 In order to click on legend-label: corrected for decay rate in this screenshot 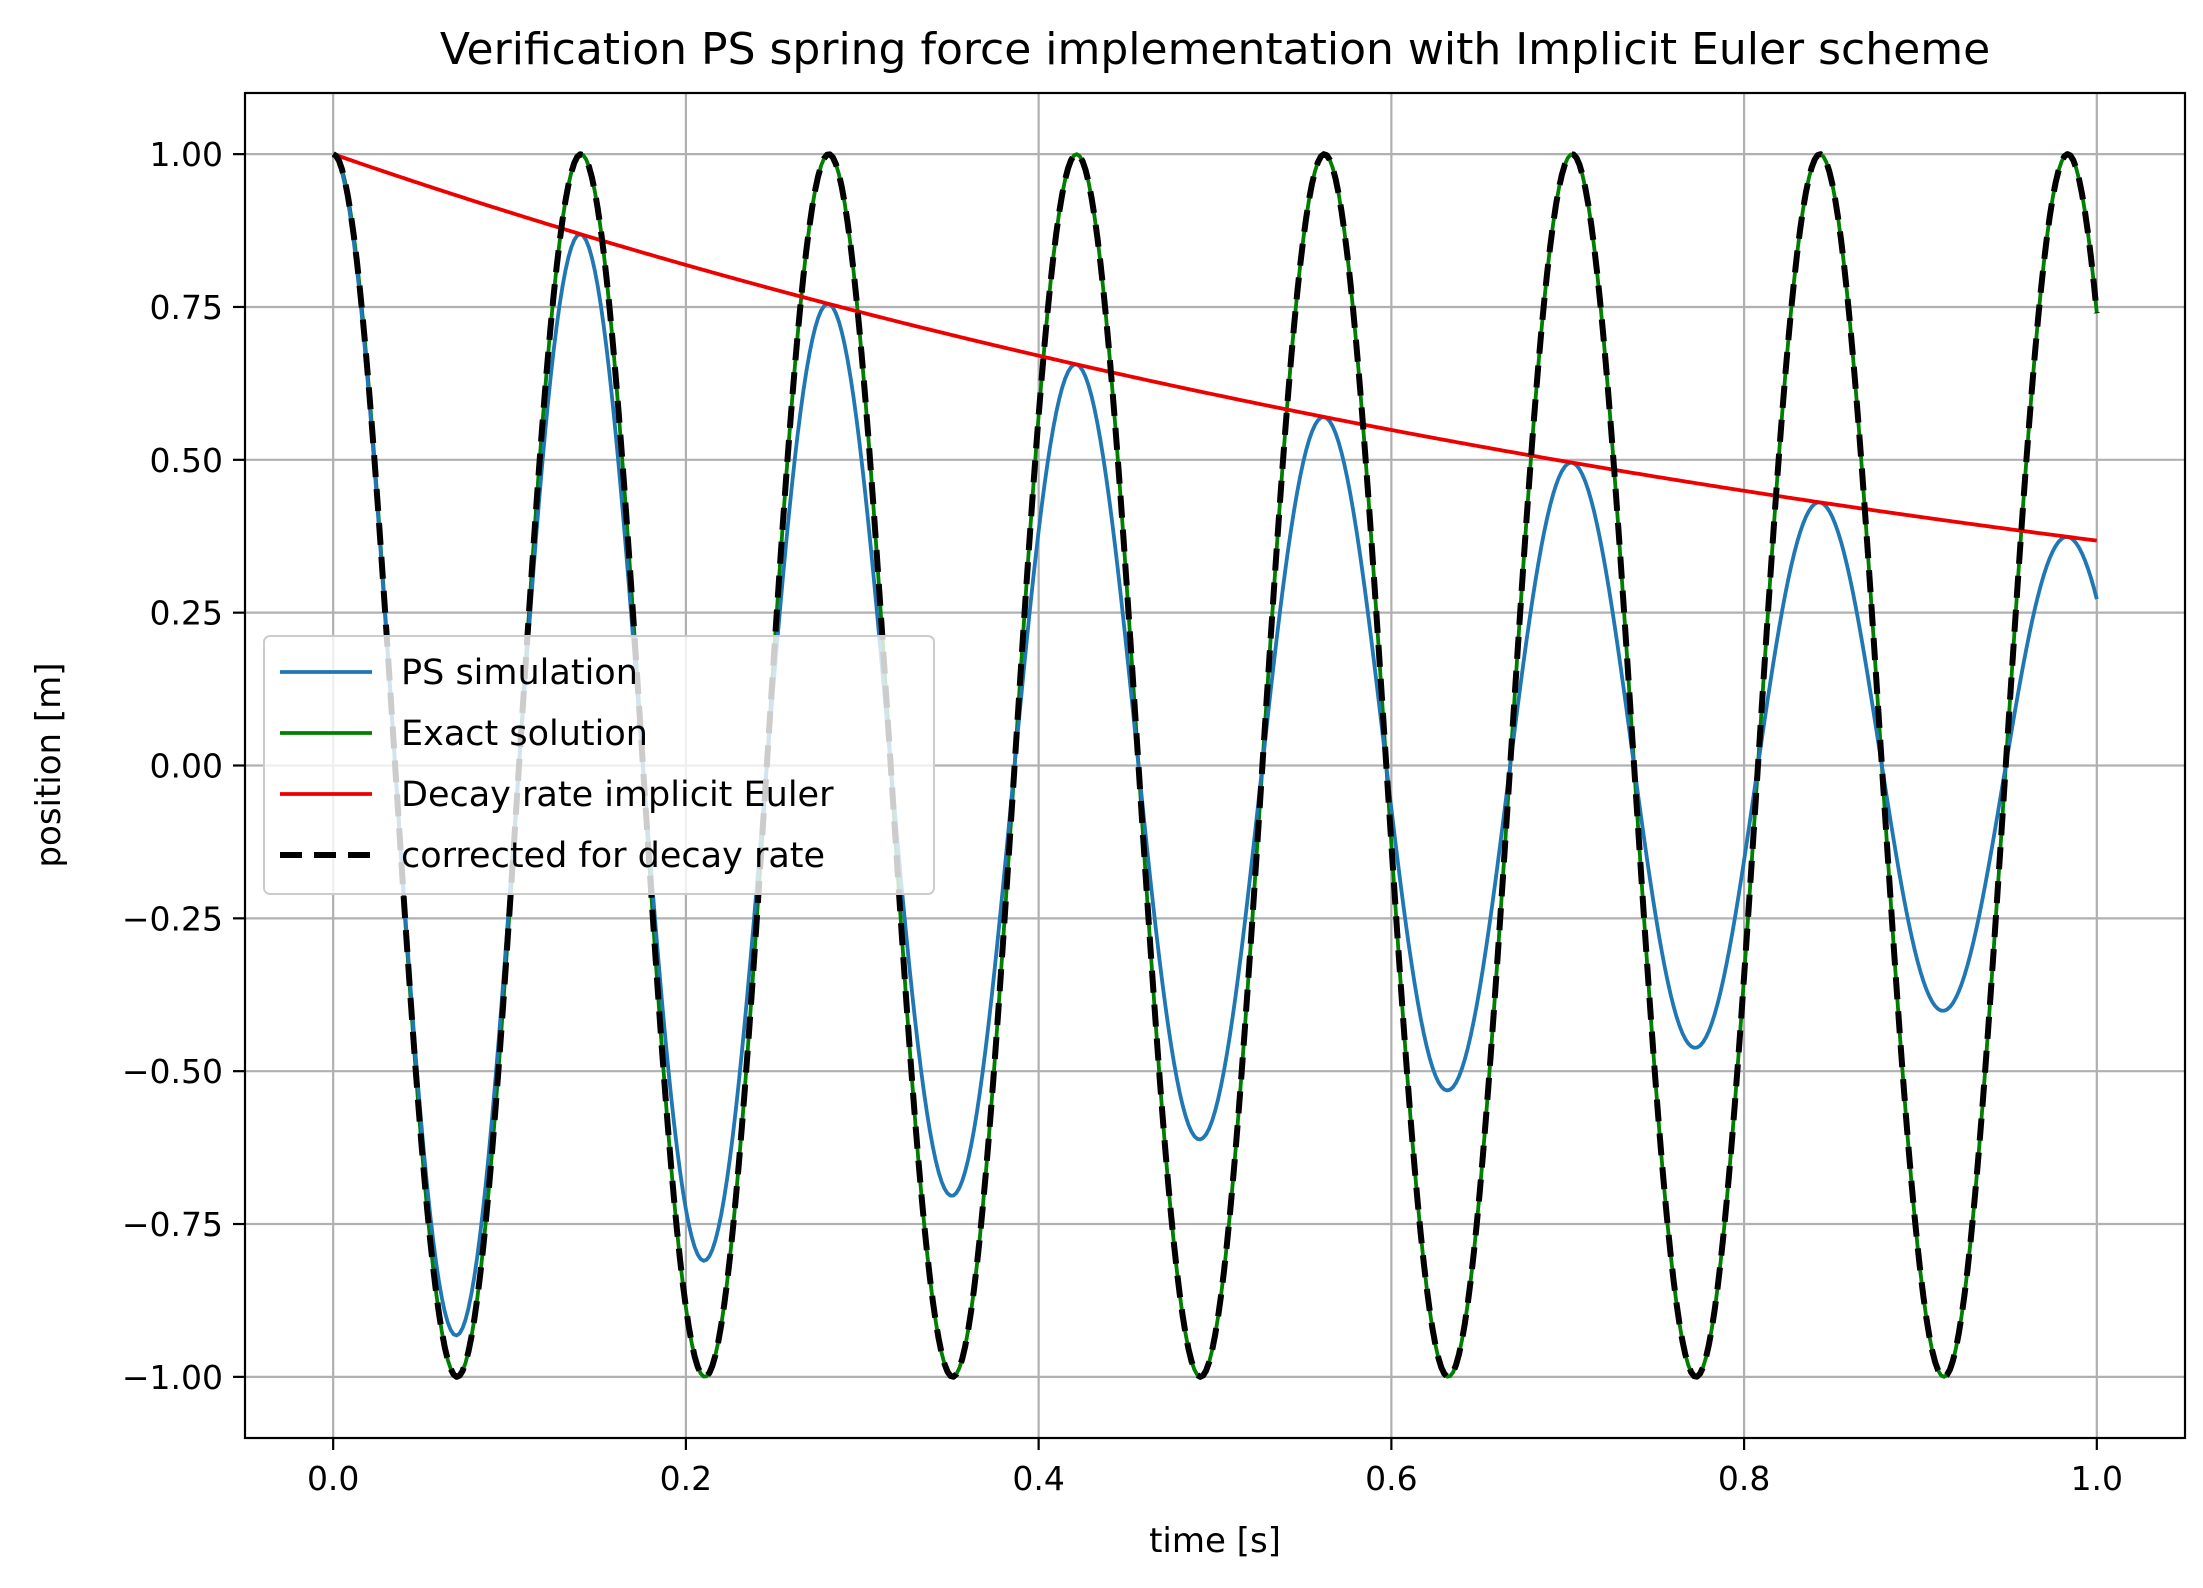, I will do `click(613, 856)`.